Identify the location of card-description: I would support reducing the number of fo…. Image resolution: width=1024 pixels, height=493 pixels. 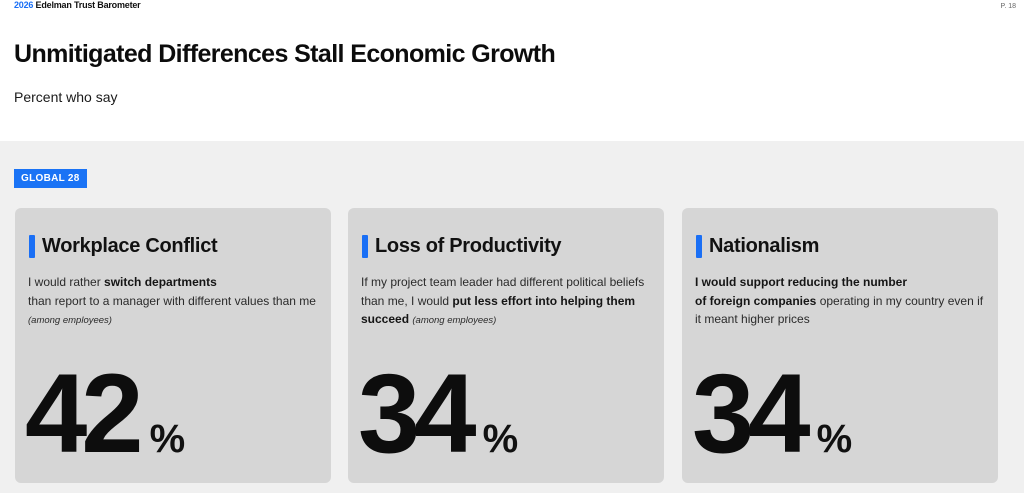
(840, 301).